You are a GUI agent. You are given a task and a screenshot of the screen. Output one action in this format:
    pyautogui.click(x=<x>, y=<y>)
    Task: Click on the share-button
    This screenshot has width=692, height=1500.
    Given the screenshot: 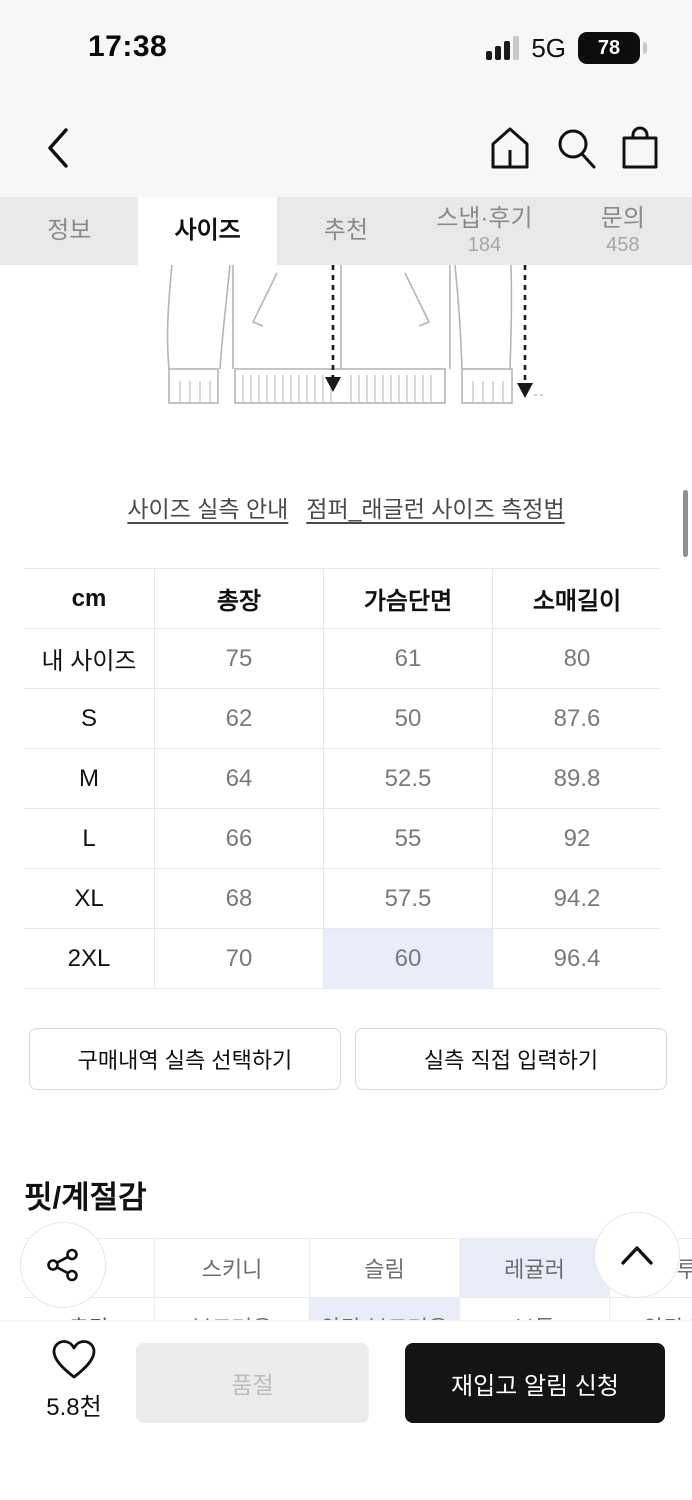 What is the action you would take?
    pyautogui.click(x=63, y=1265)
    